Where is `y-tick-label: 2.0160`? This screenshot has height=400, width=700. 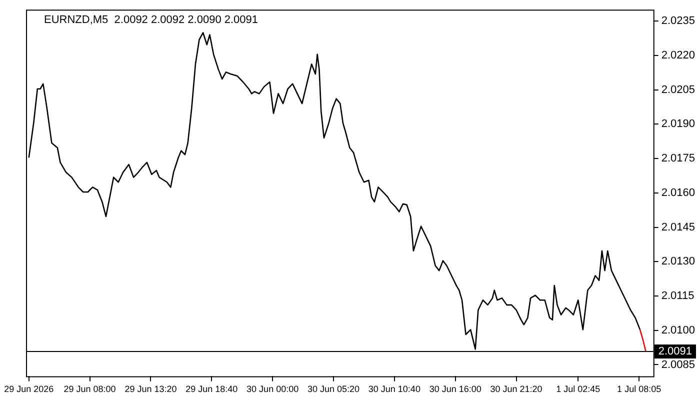 y-tick-label: 2.0160 is located at coordinates (678, 192).